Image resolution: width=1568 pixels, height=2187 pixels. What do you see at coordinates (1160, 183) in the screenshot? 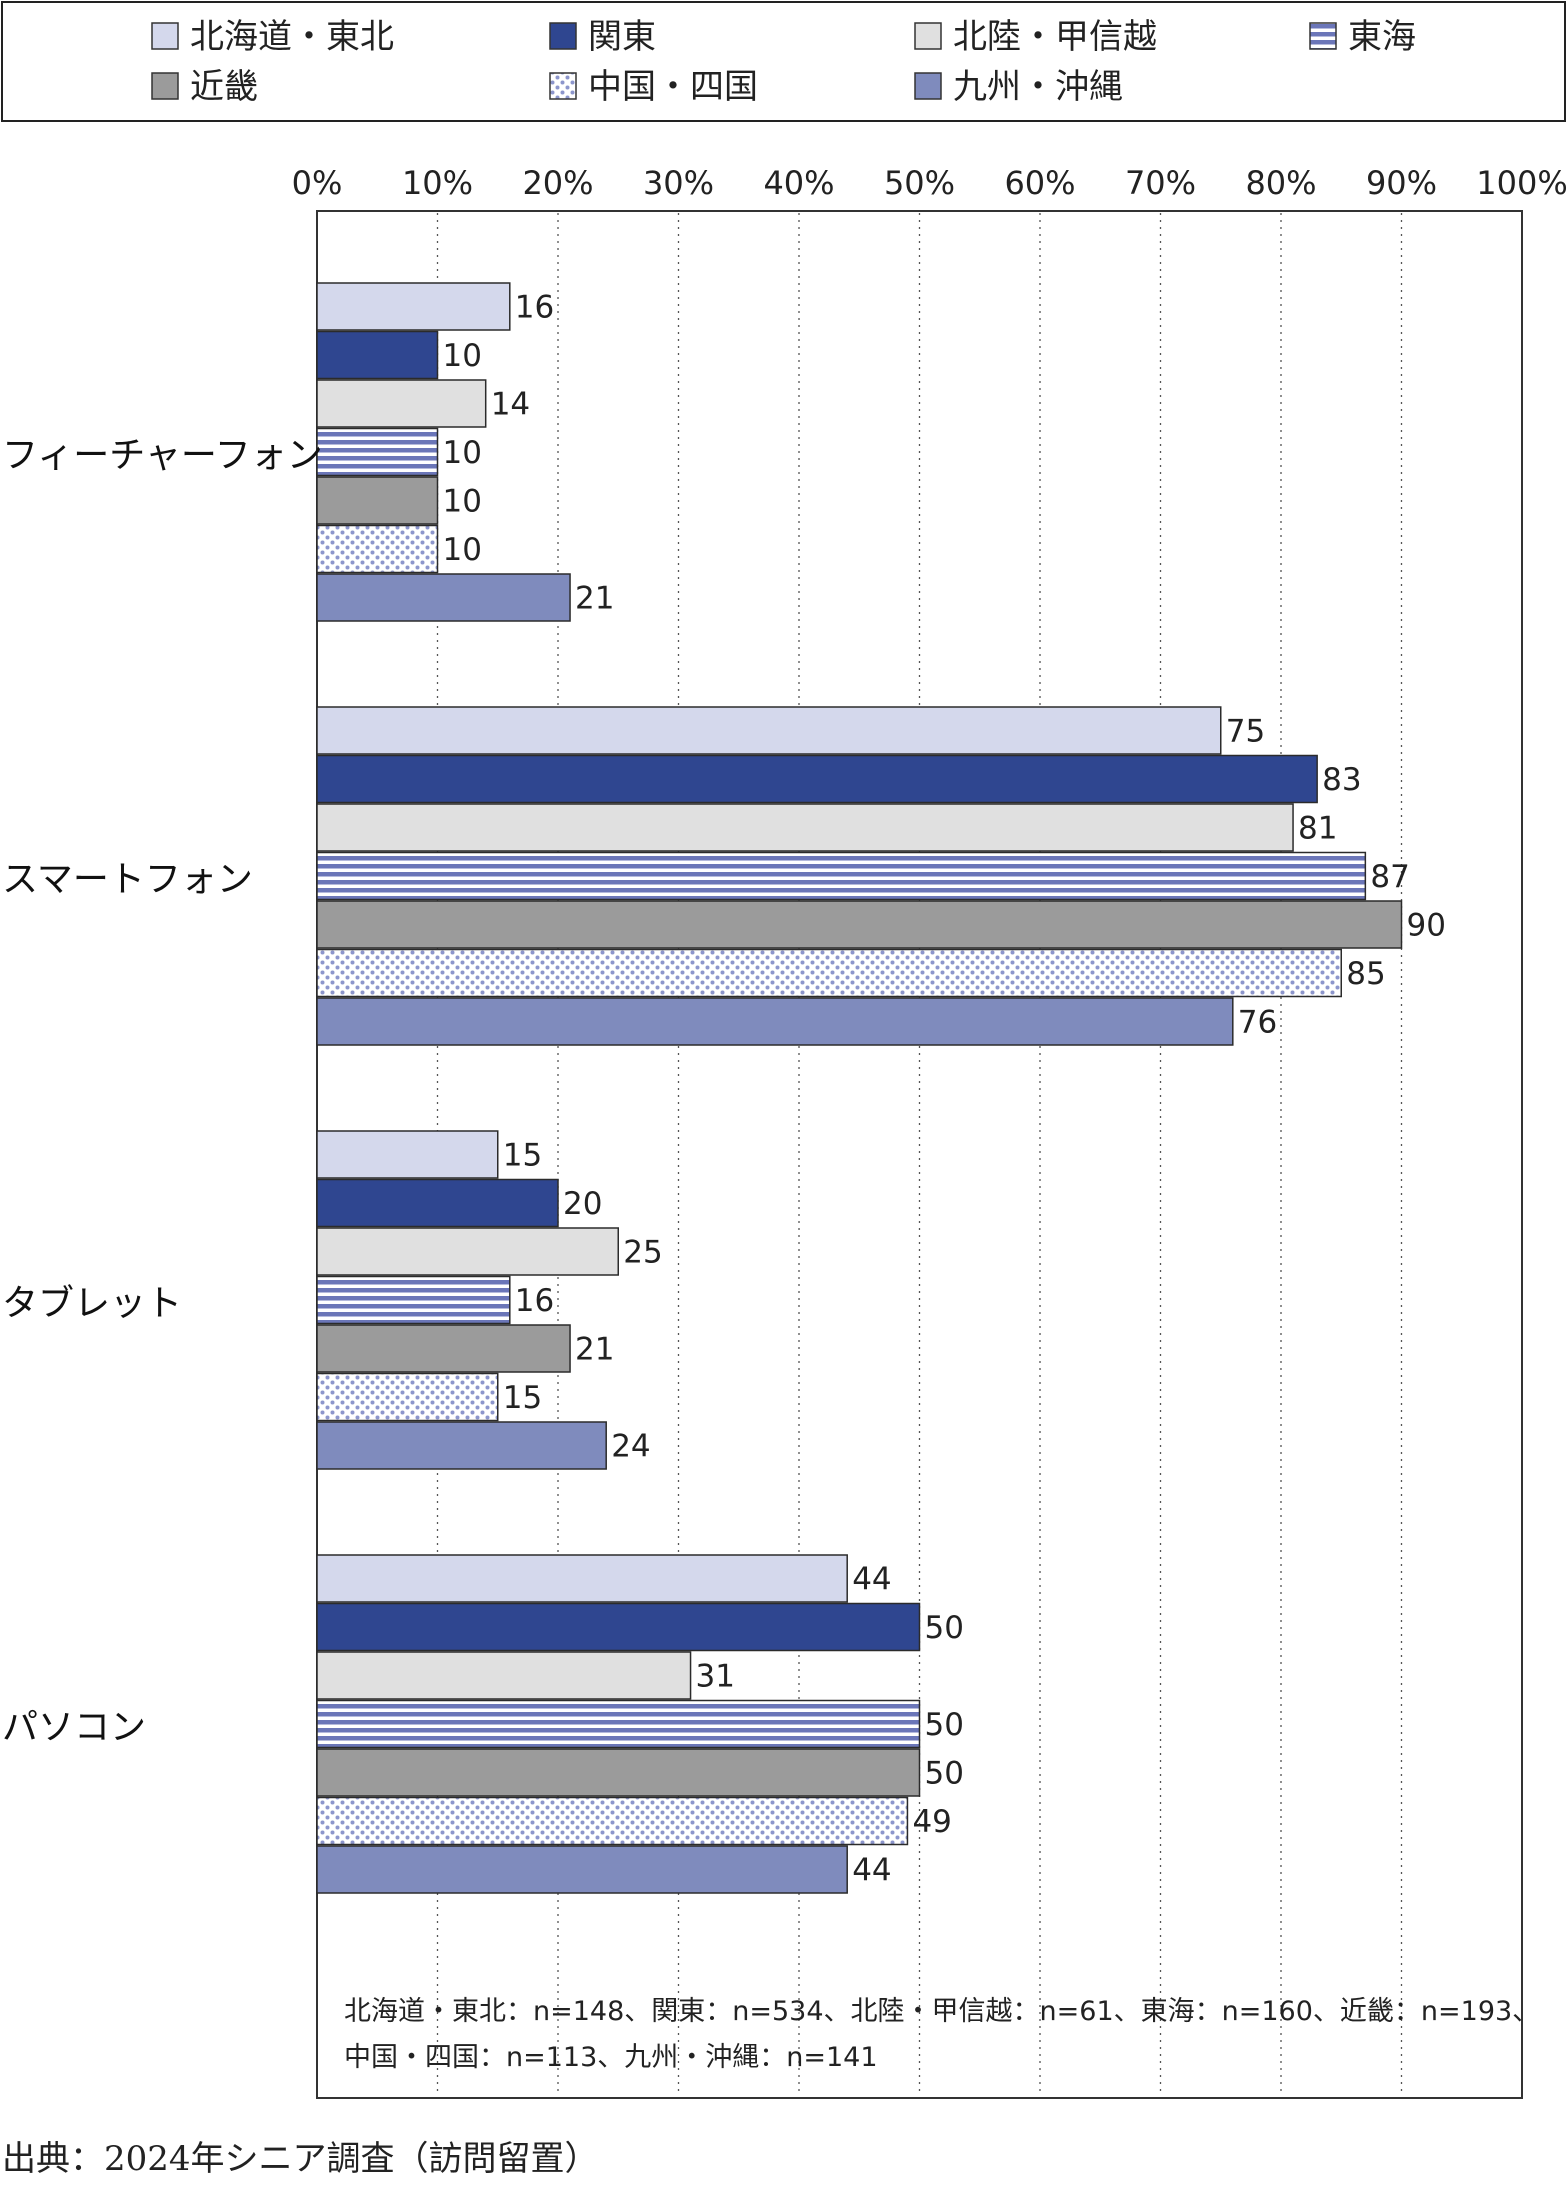
I see `x-tick-label: 70%` at bounding box center [1160, 183].